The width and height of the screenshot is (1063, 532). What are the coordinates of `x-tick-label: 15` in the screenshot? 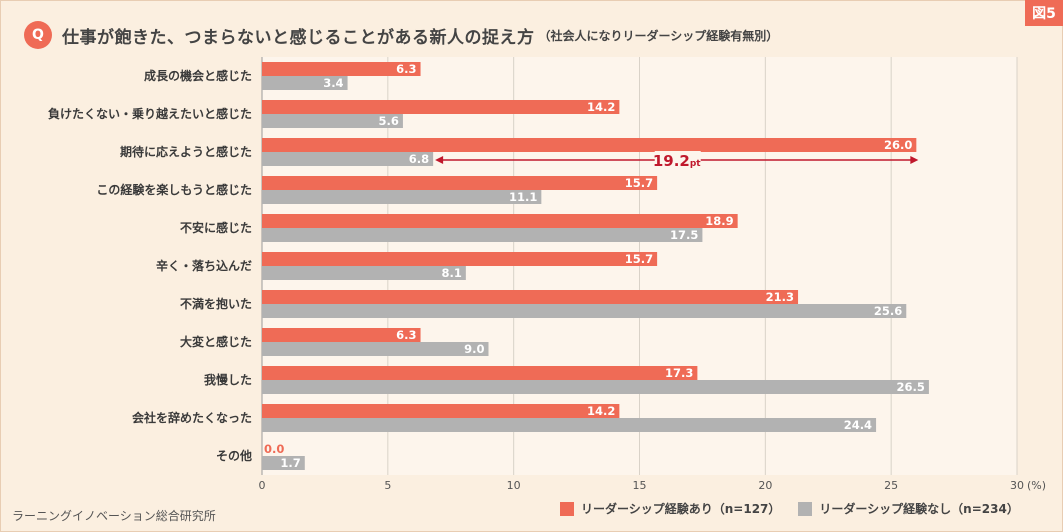 It's located at (640, 485).